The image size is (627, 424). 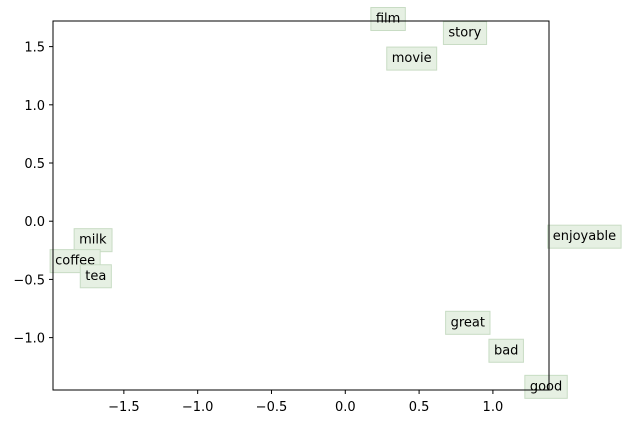 I want to click on point-label-movie: movie, so click(x=412, y=58).